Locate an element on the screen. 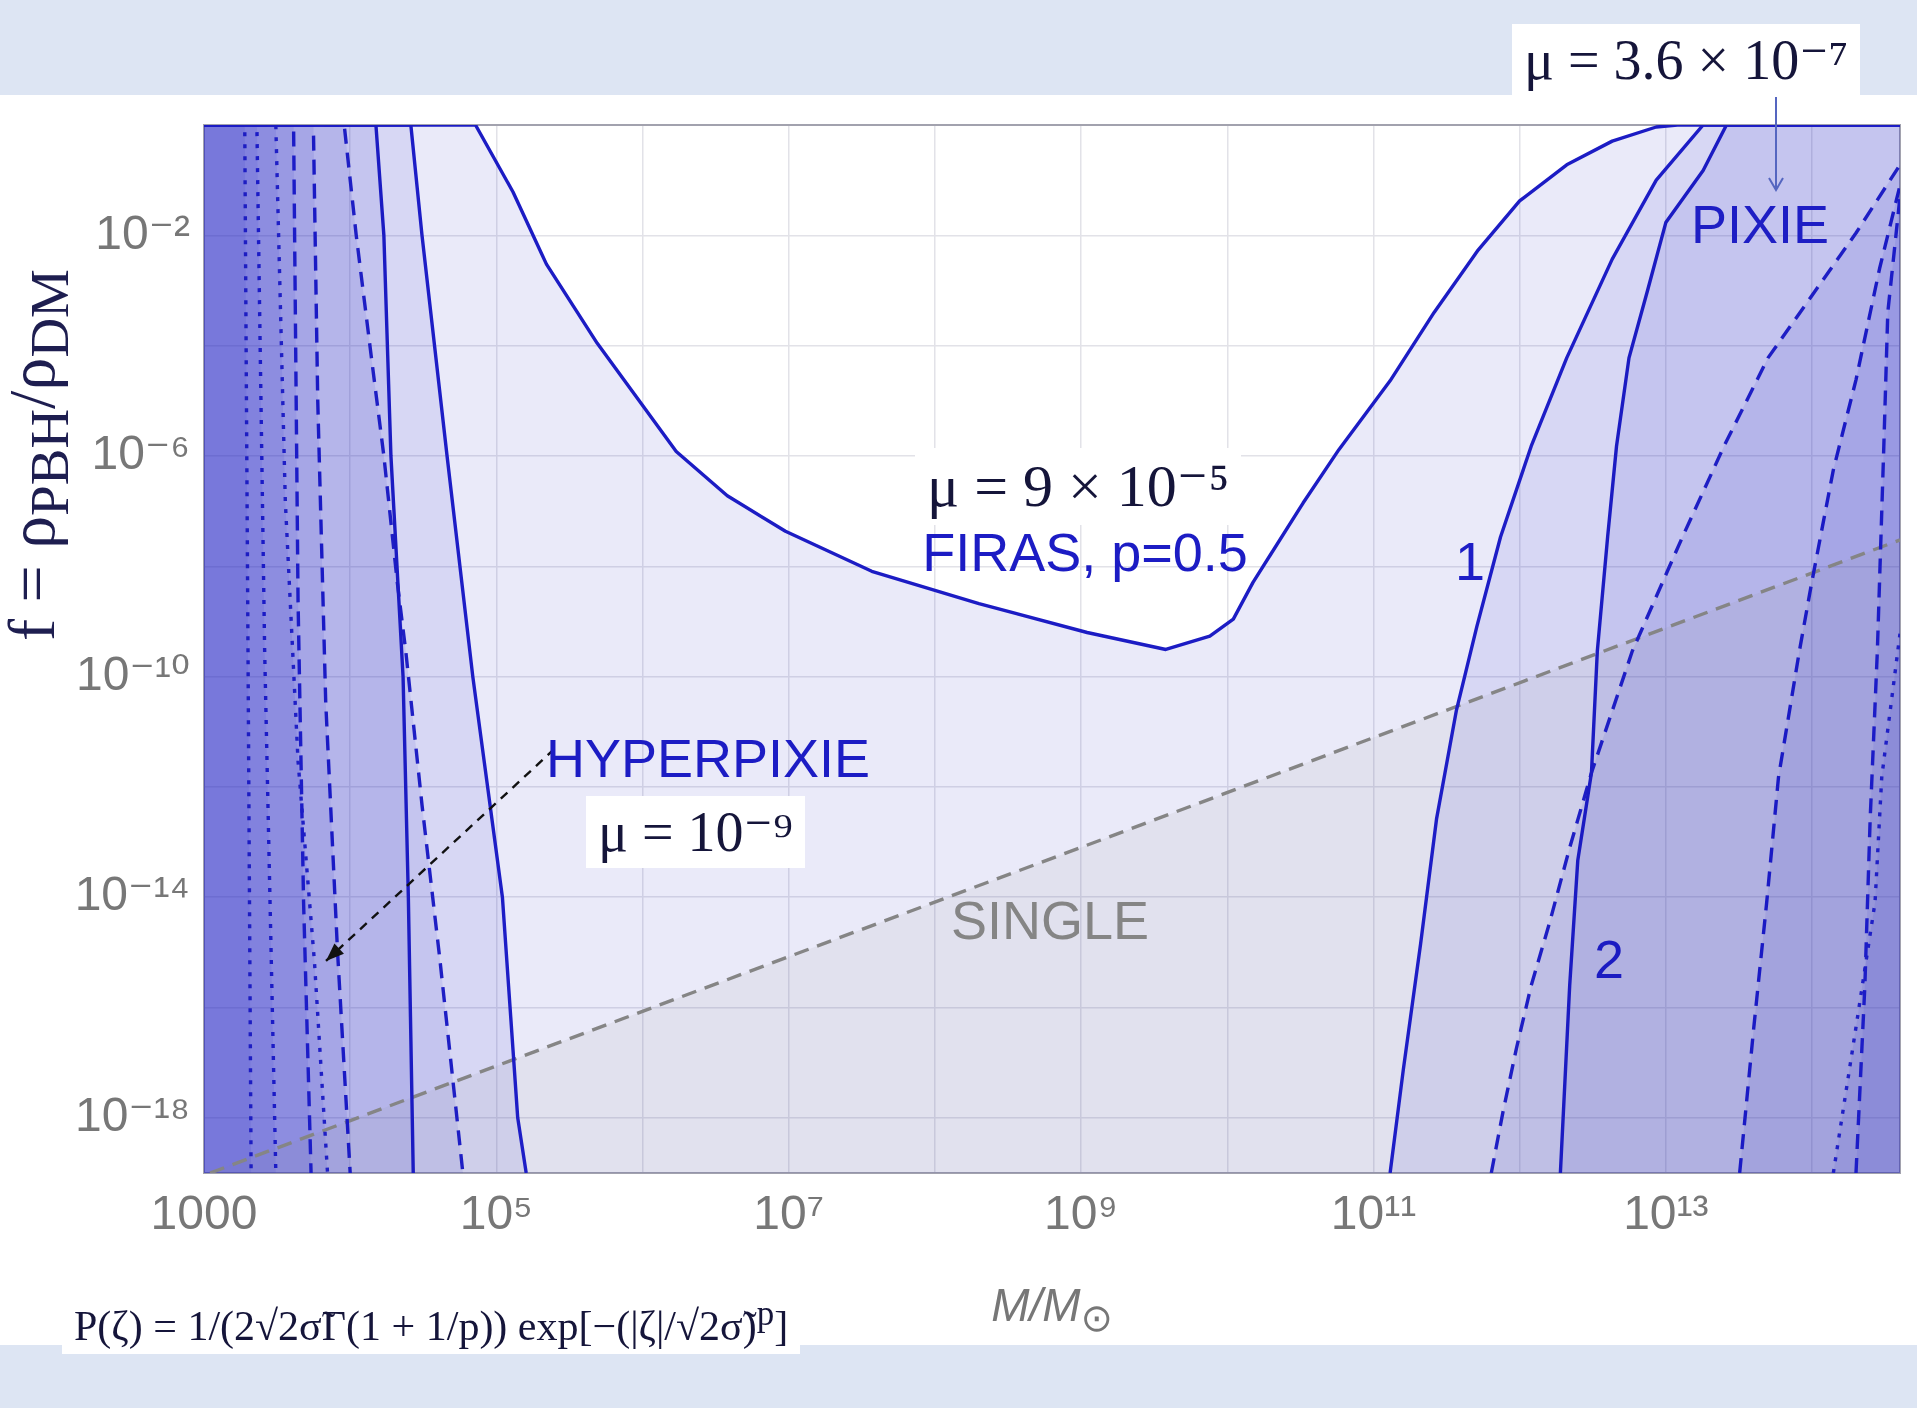  series-label: 2 is located at coordinates (1609, 958).